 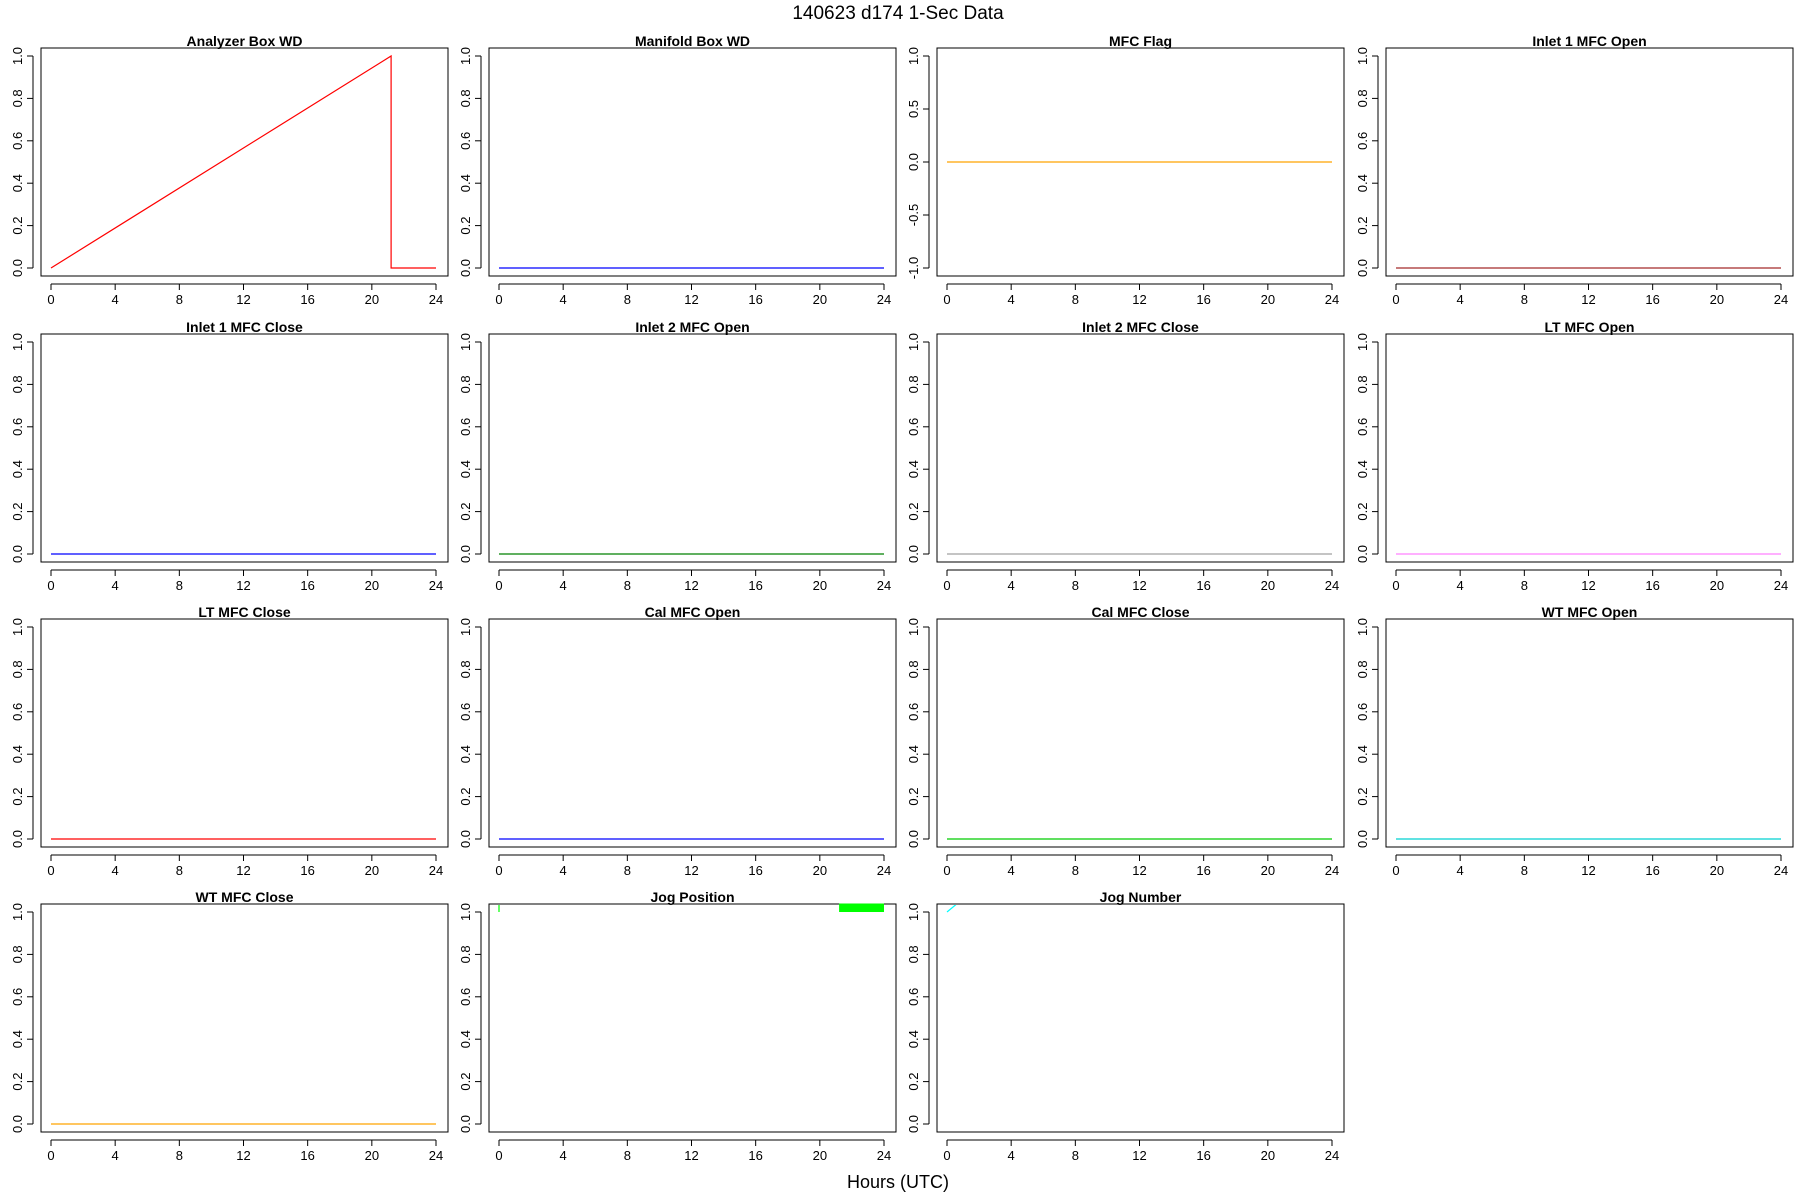 What do you see at coordinates (898, 13) in the screenshot?
I see `figure-title: 140623 d174 1-Sec Data` at bounding box center [898, 13].